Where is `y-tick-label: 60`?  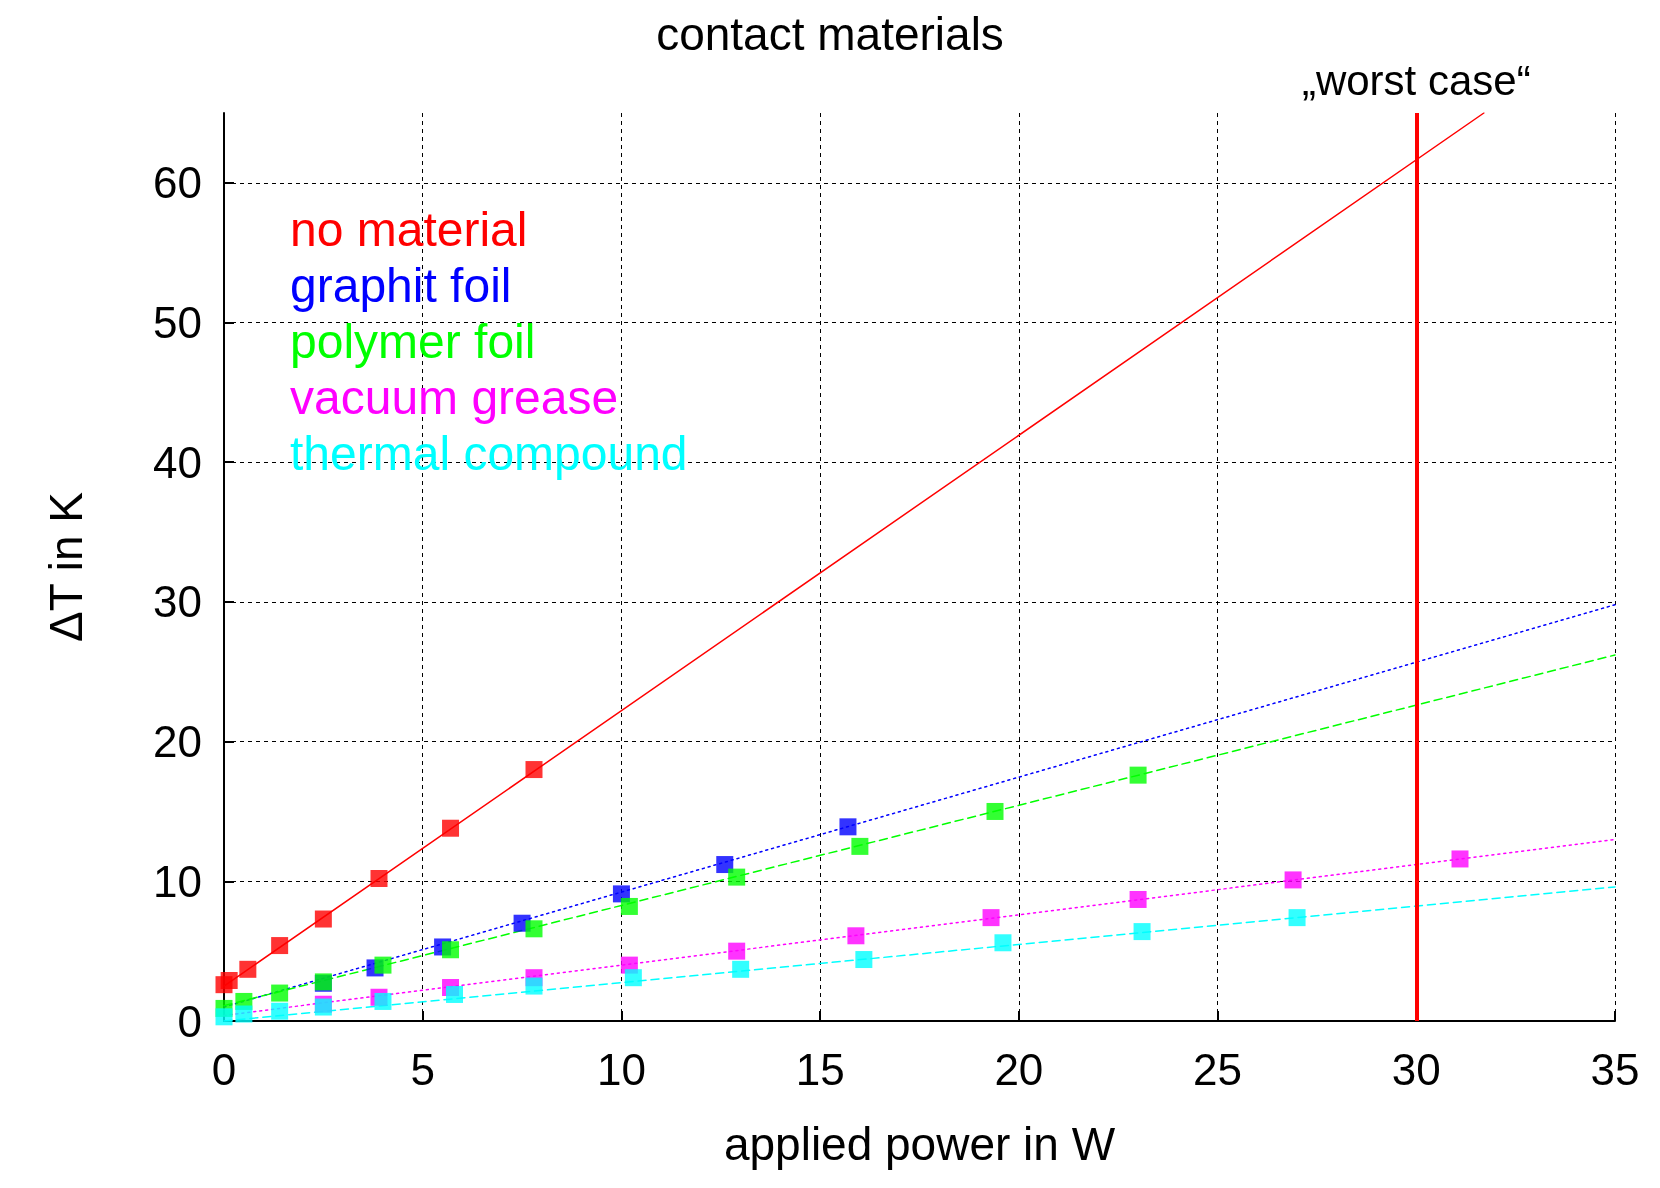
y-tick-label: 60 is located at coordinates (177, 183).